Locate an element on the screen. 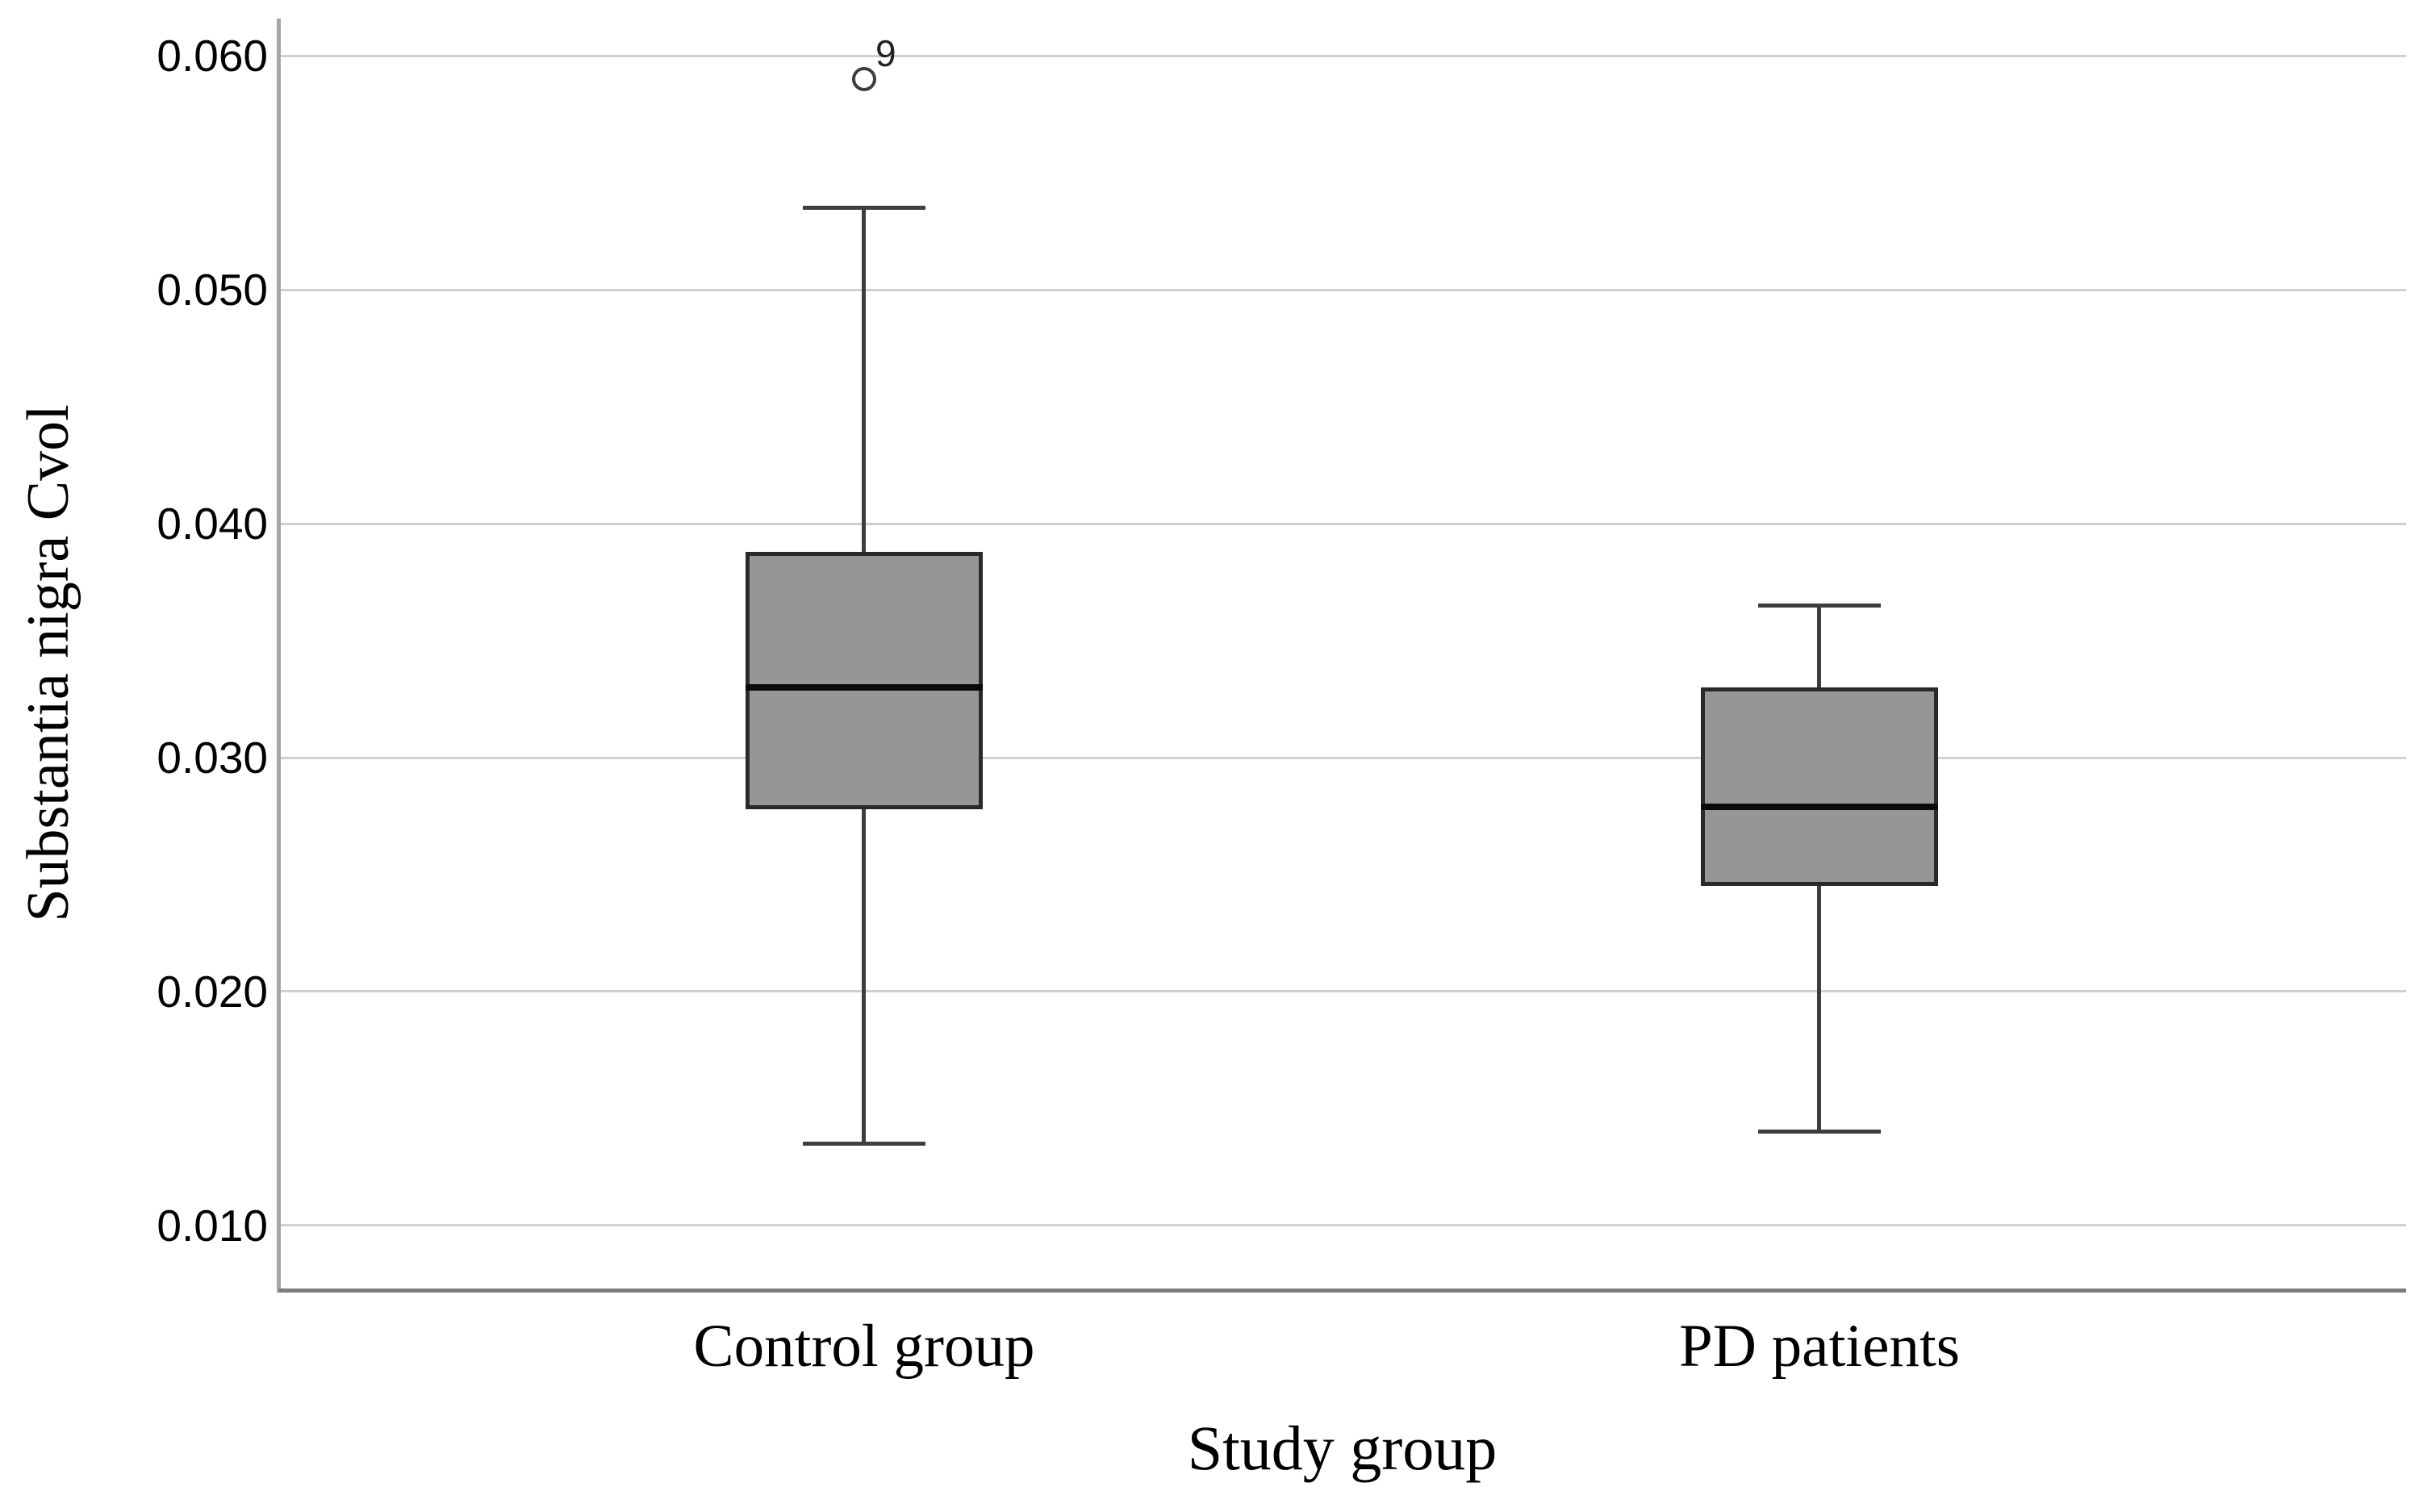  y-tick-label: 0.050 is located at coordinates (212, 290).